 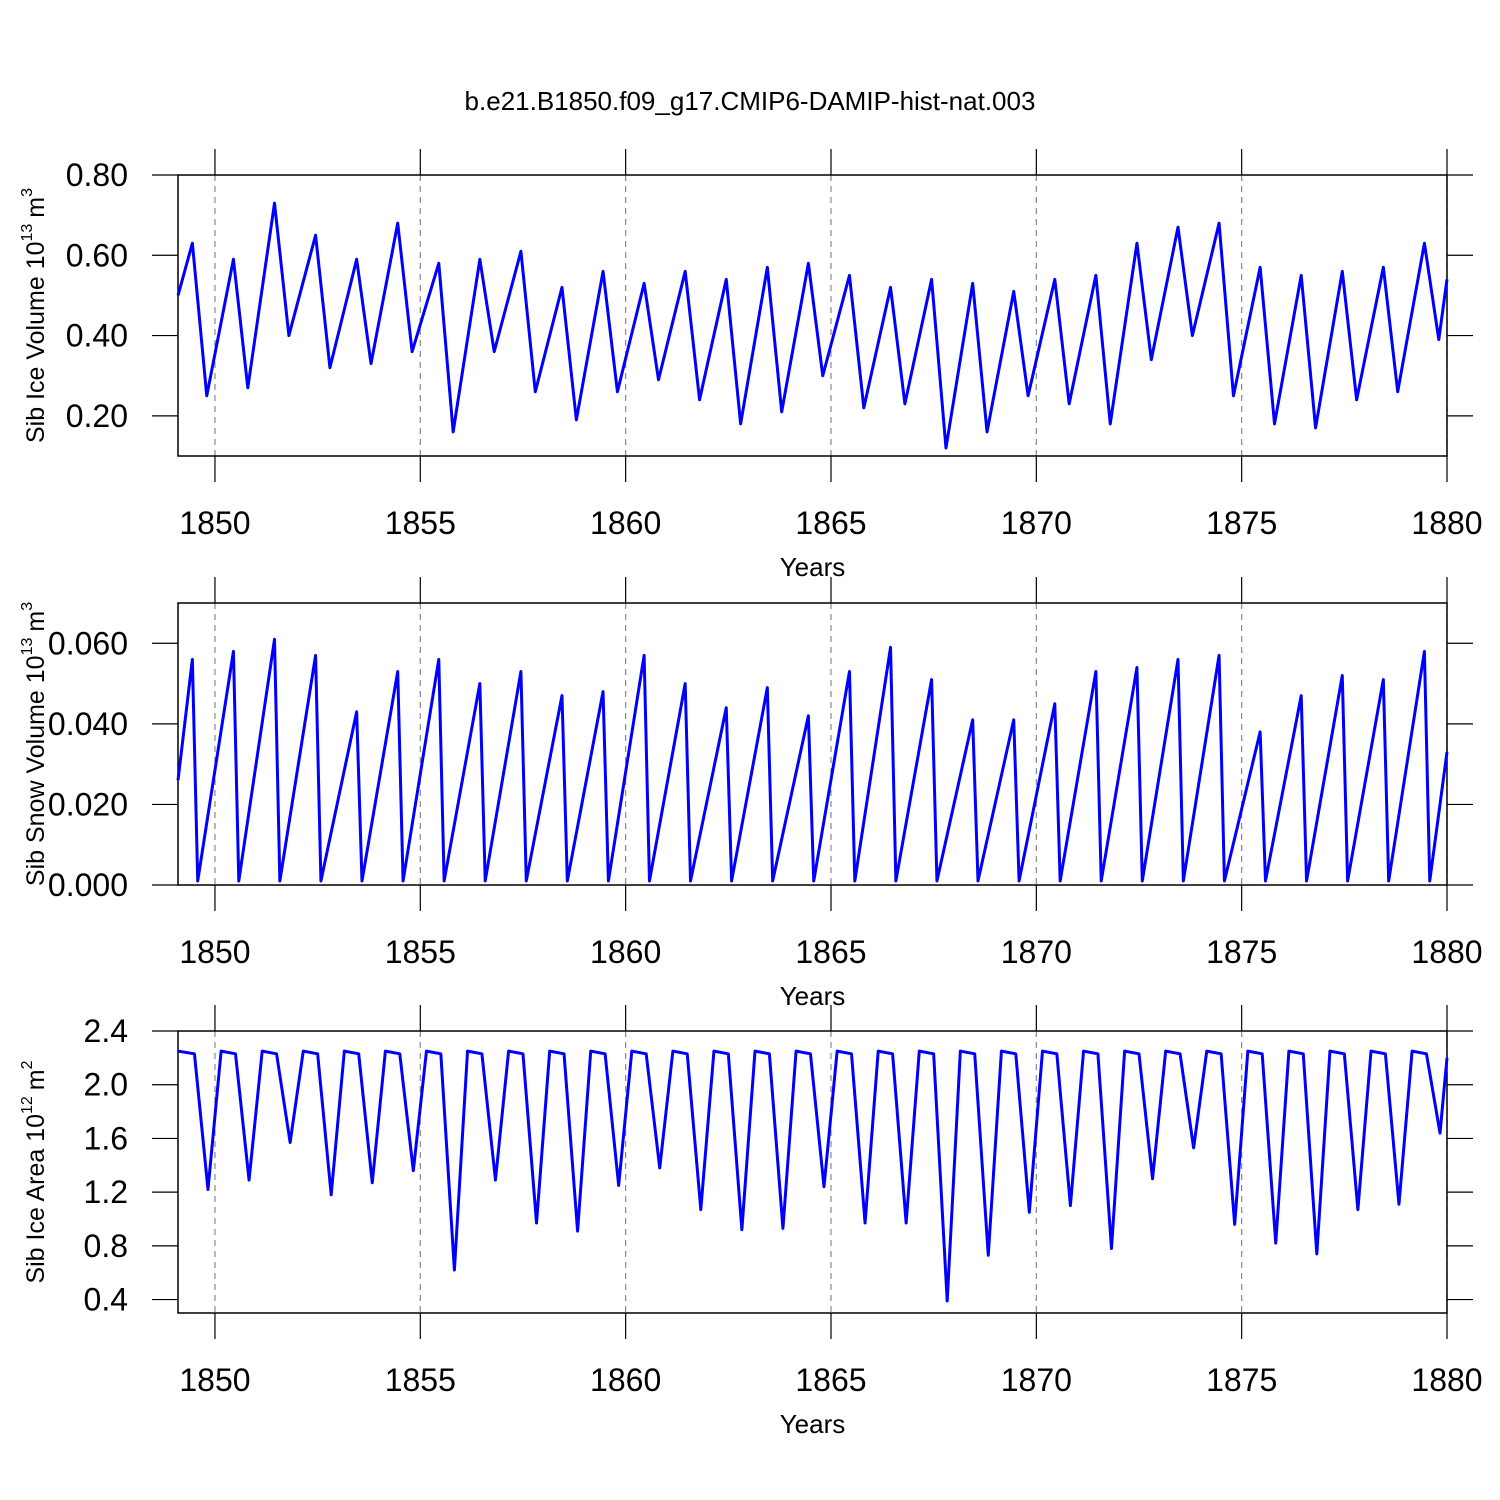 What do you see at coordinates (88, 885) in the screenshot?
I see `y-tick-label: 0.000` at bounding box center [88, 885].